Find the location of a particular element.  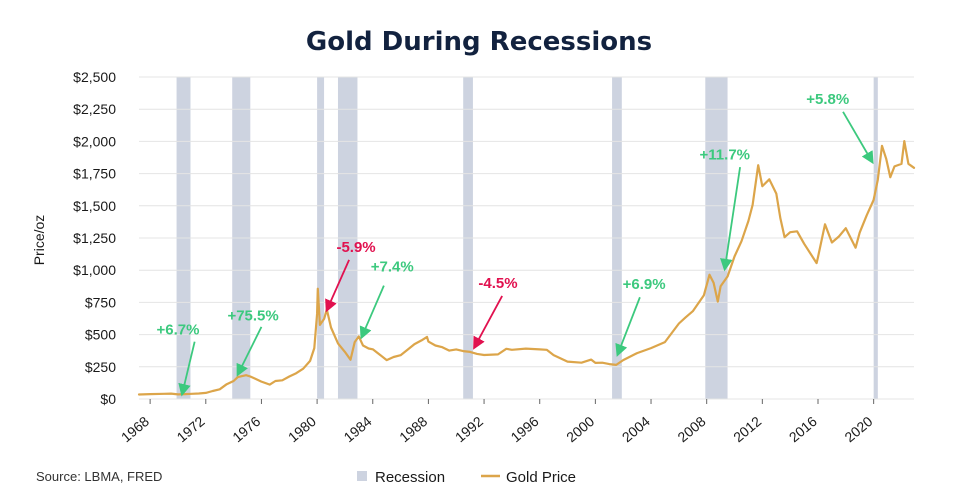

y-tick-label-7: $1,750 is located at coordinates (94, 174).